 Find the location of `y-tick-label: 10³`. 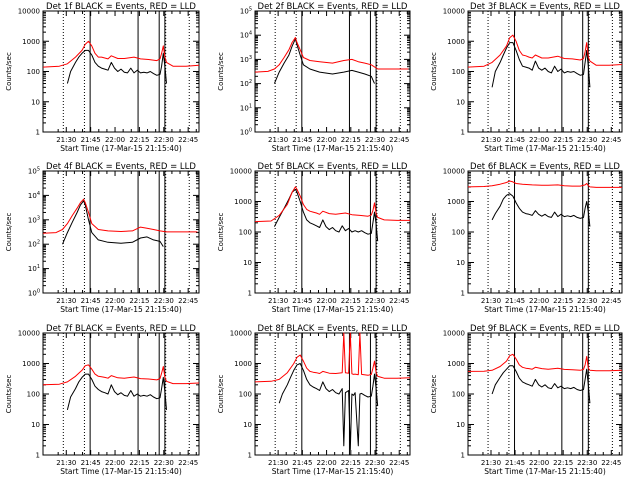

y-tick-label: 10³ is located at coordinates (246, 59).